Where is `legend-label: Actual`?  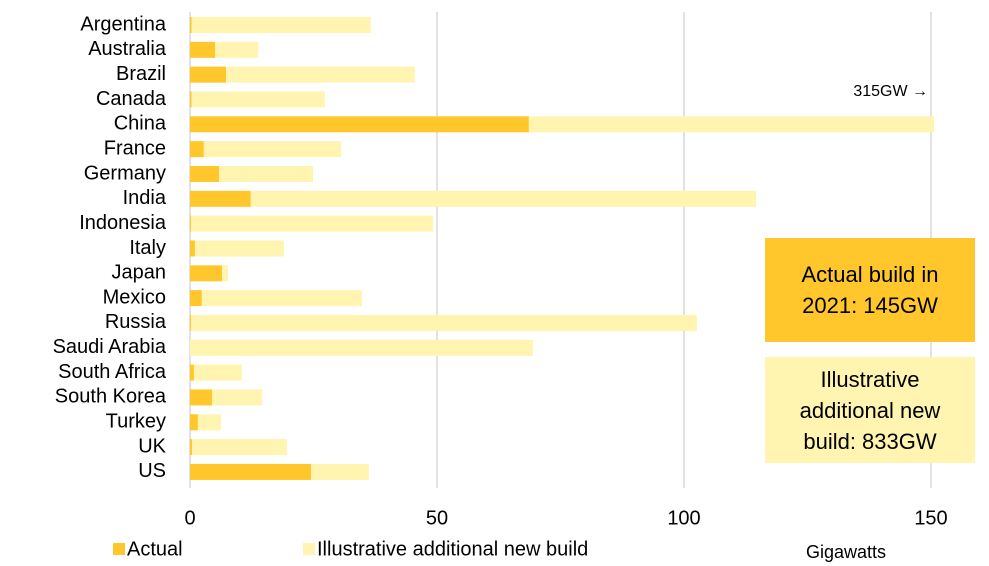
legend-label: Actual is located at coordinates (155, 549).